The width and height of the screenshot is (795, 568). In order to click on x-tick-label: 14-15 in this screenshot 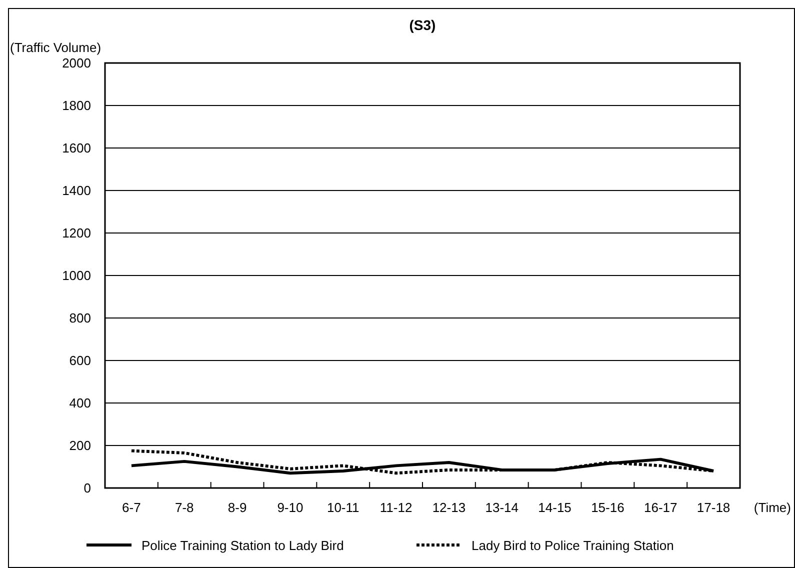, I will do `click(555, 507)`.